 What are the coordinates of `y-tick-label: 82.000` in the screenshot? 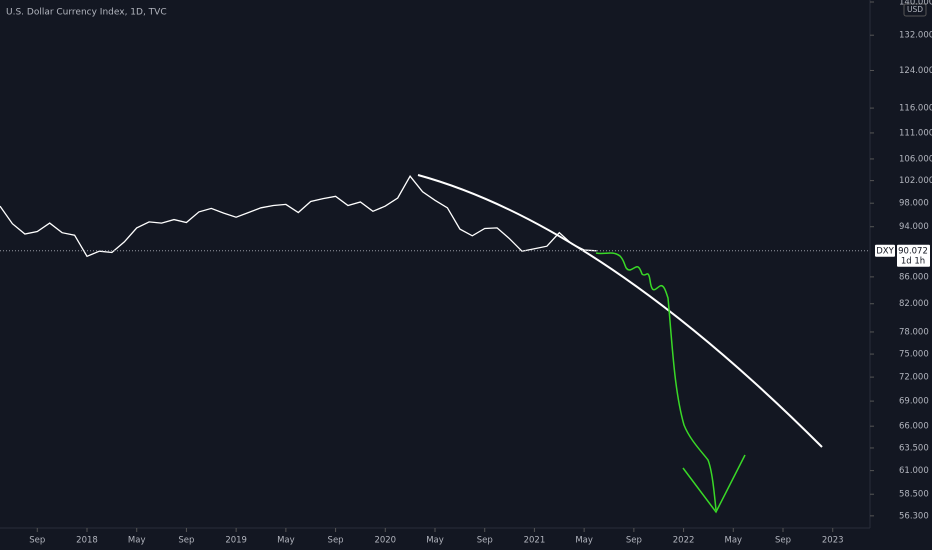 It's located at (914, 304).